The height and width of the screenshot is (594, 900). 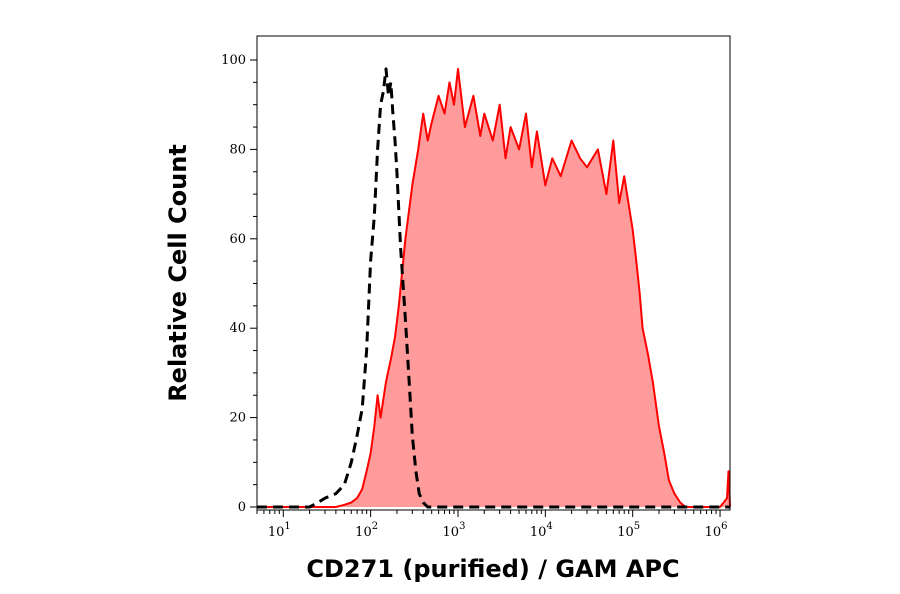 What do you see at coordinates (237, 328) in the screenshot?
I see `y-tick-label: 40` at bounding box center [237, 328].